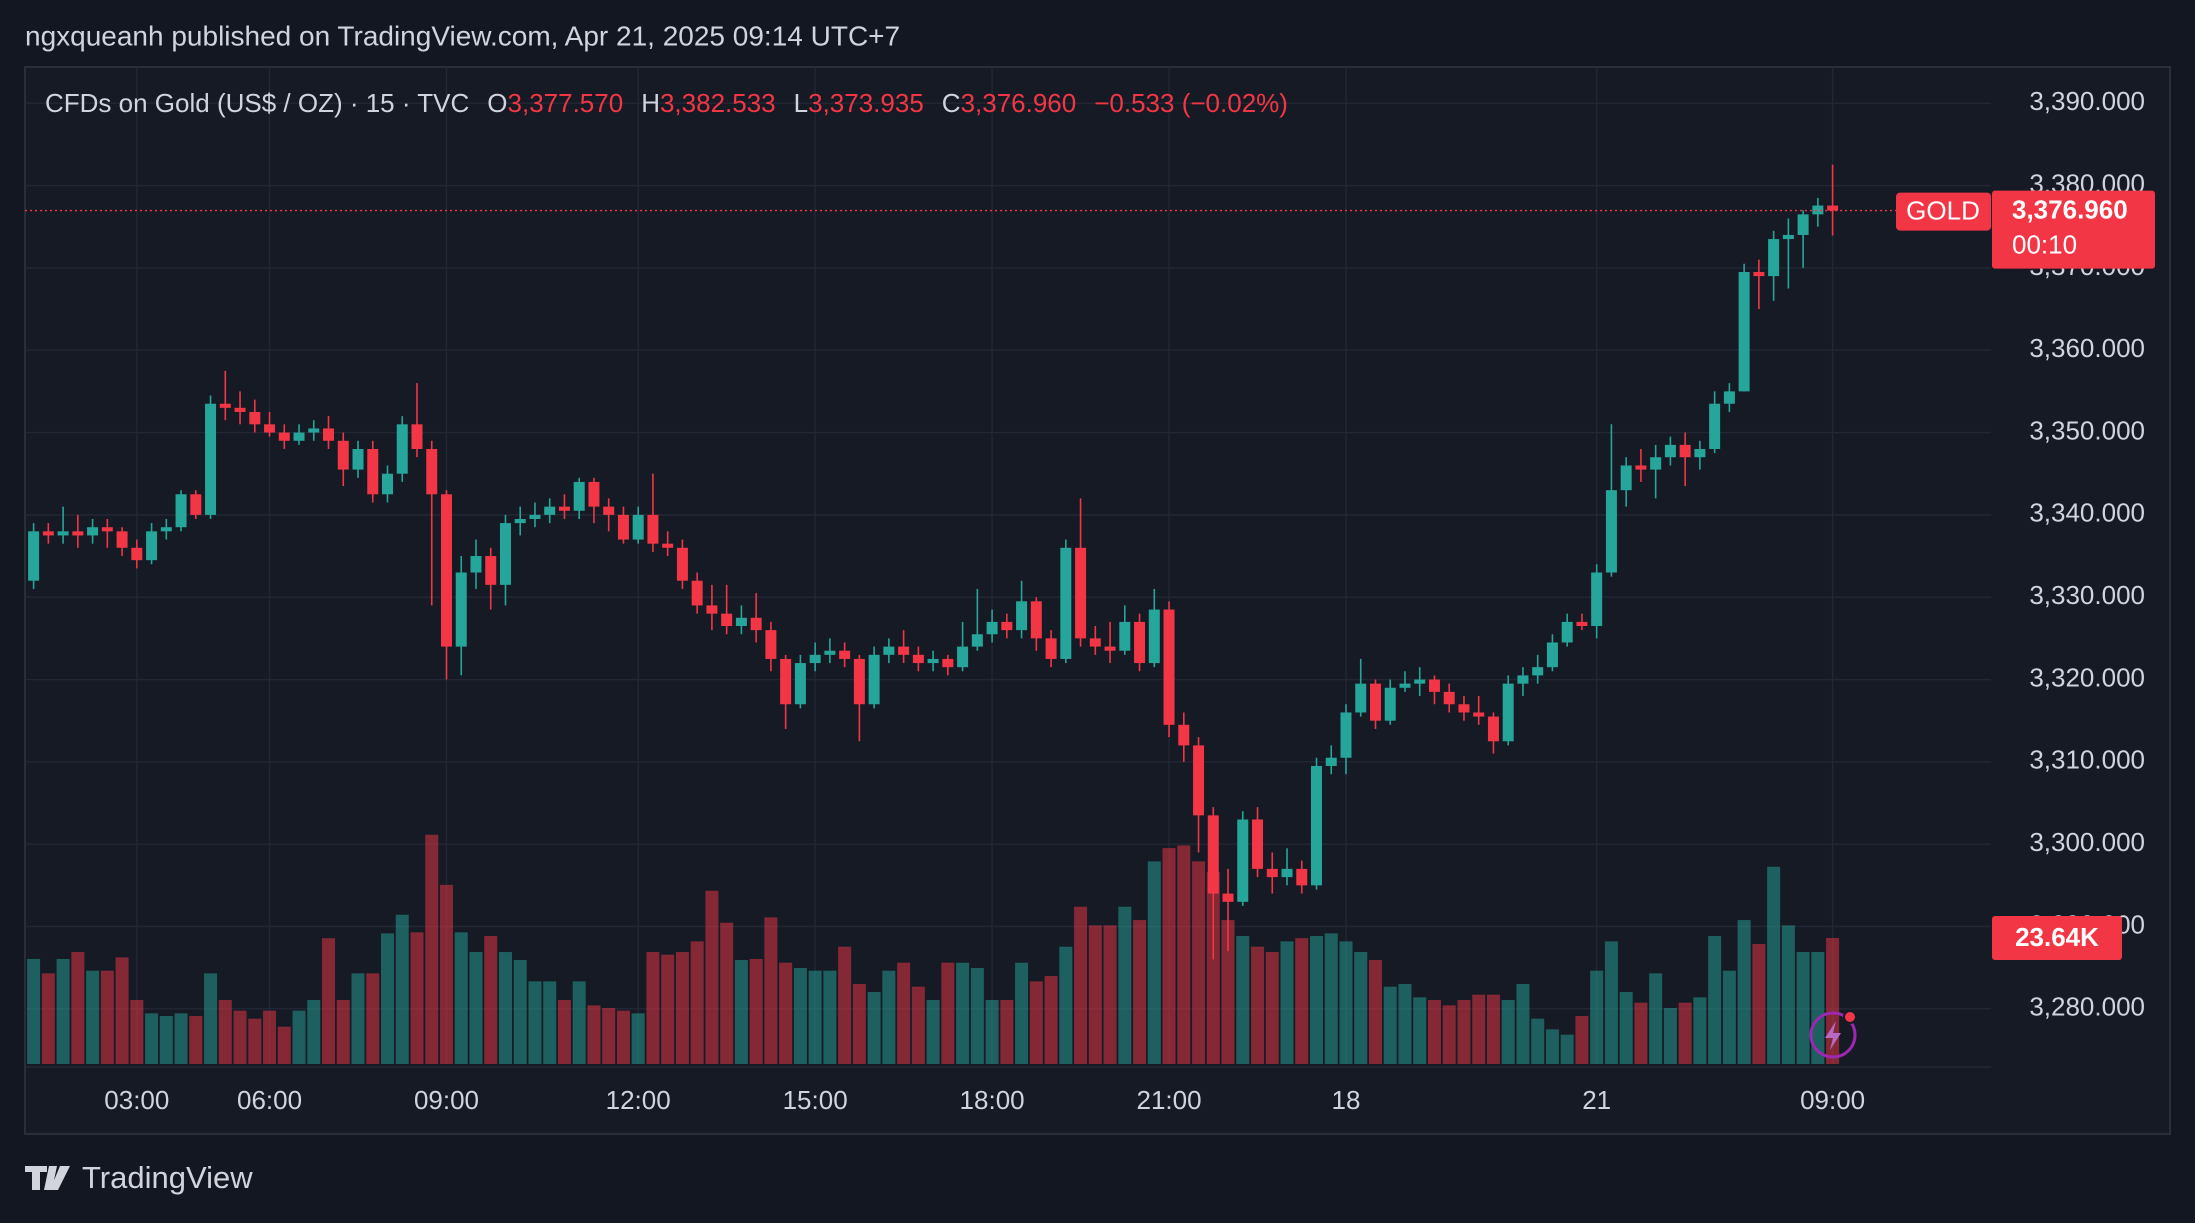  I want to click on ohlc-key: L, so click(801, 103).